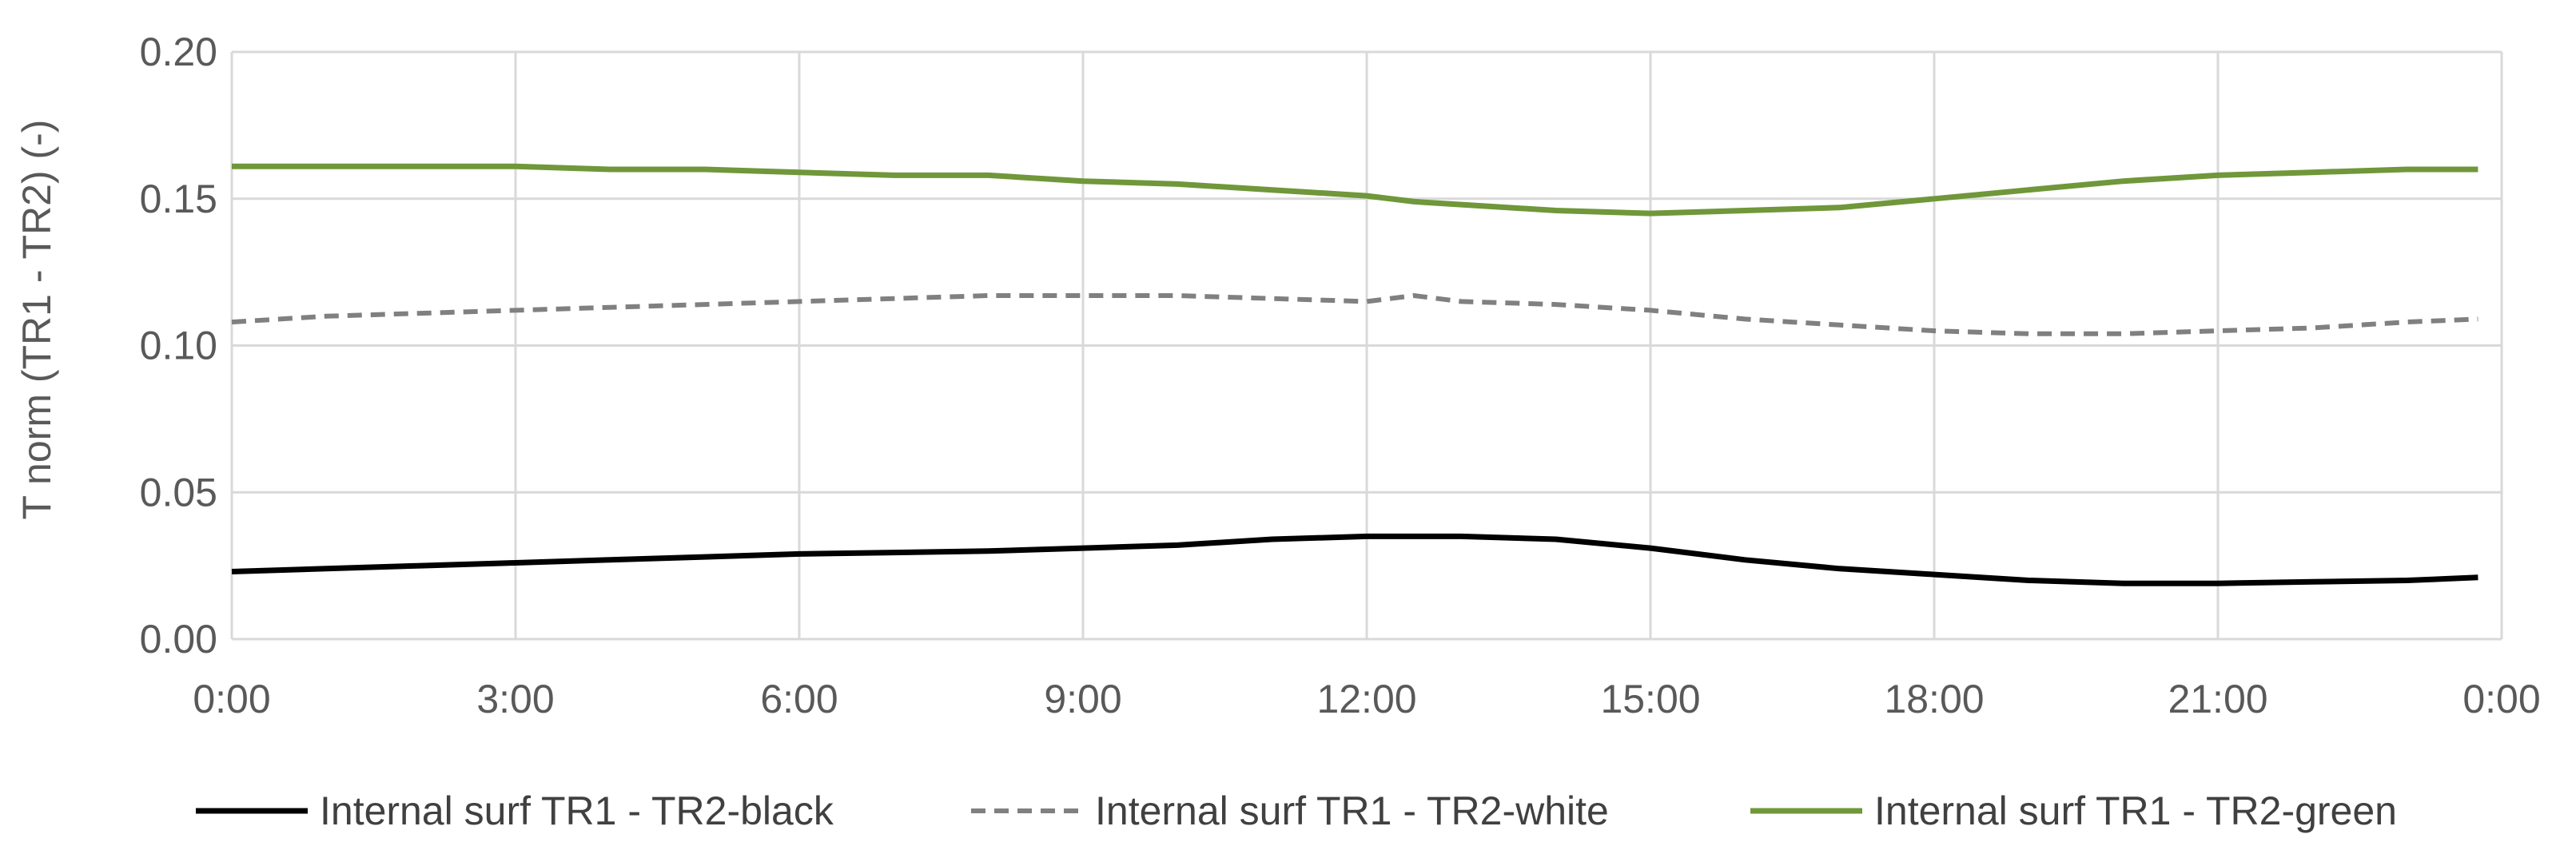  Describe the element at coordinates (178, 346) in the screenshot. I see `y-tick-label-2: 0.10` at that location.